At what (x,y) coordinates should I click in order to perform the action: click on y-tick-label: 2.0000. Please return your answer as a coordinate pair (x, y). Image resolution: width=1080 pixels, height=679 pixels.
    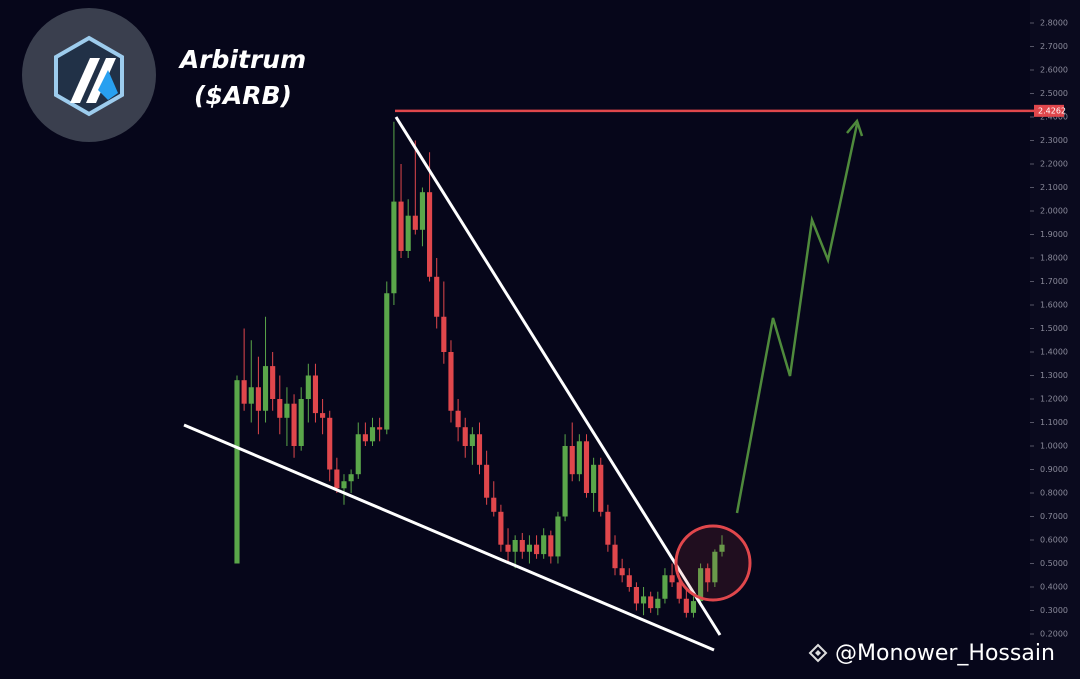
    Looking at the image, I should click on (1054, 211).